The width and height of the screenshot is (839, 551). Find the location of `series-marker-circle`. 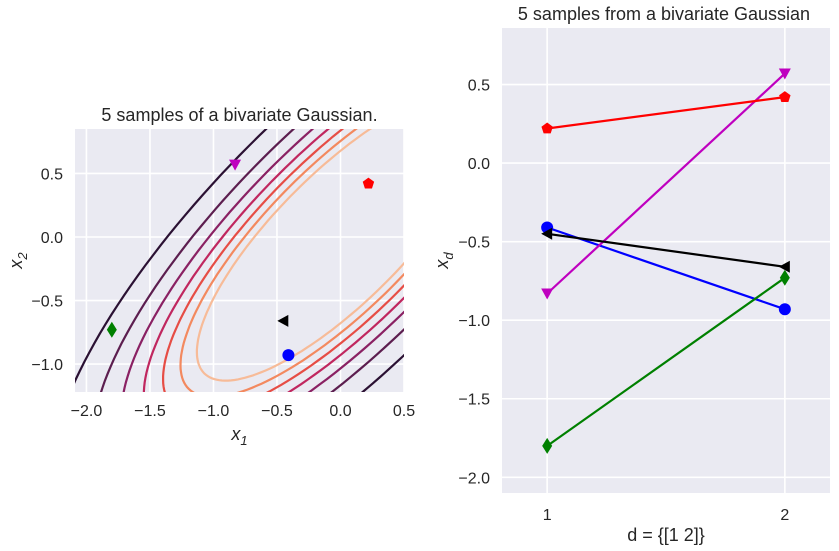

series-marker-circle is located at coordinates (784, 309).